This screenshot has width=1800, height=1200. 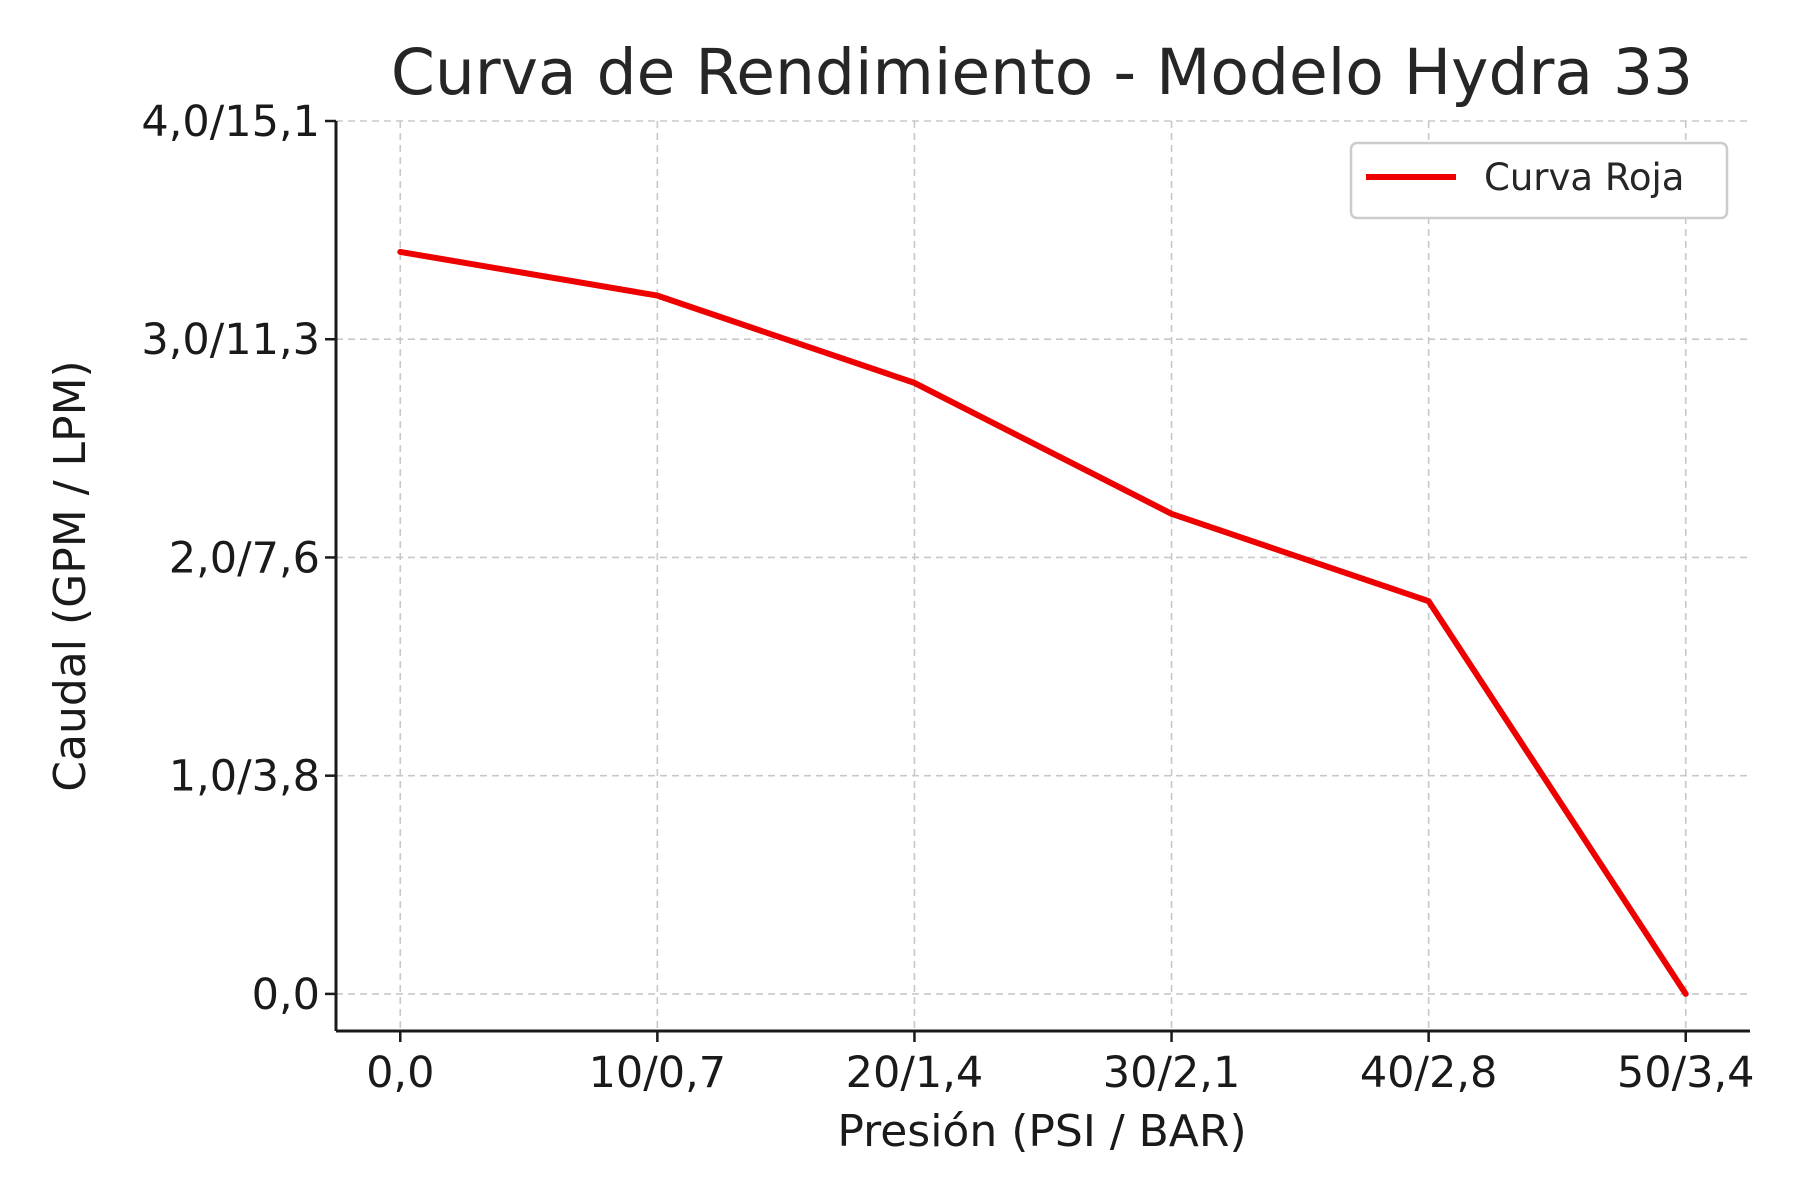 What do you see at coordinates (244, 558) in the screenshot?
I see `y-tick-label: 2,0/7,6` at bounding box center [244, 558].